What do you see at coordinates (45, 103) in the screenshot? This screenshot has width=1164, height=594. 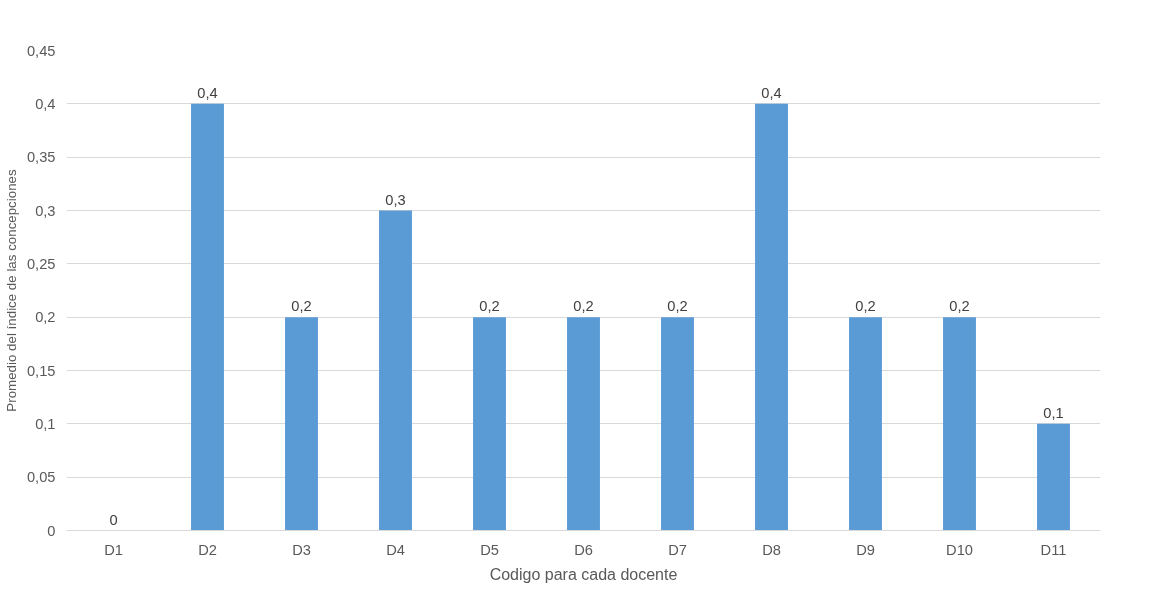 I see `y-tick-label: 0,4` at bounding box center [45, 103].